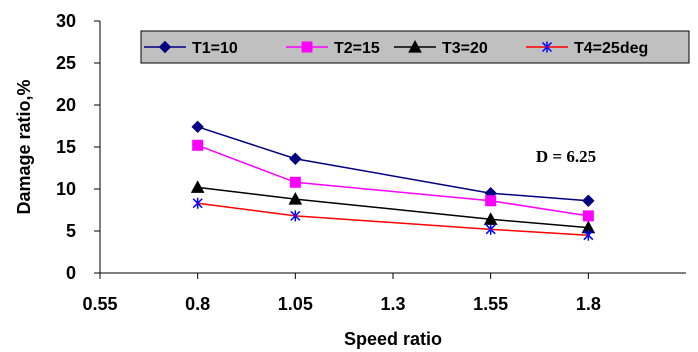 This screenshot has height=352, width=698. What do you see at coordinates (99, 304) in the screenshot?
I see `x-tick-label: 0.55` at bounding box center [99, 304].